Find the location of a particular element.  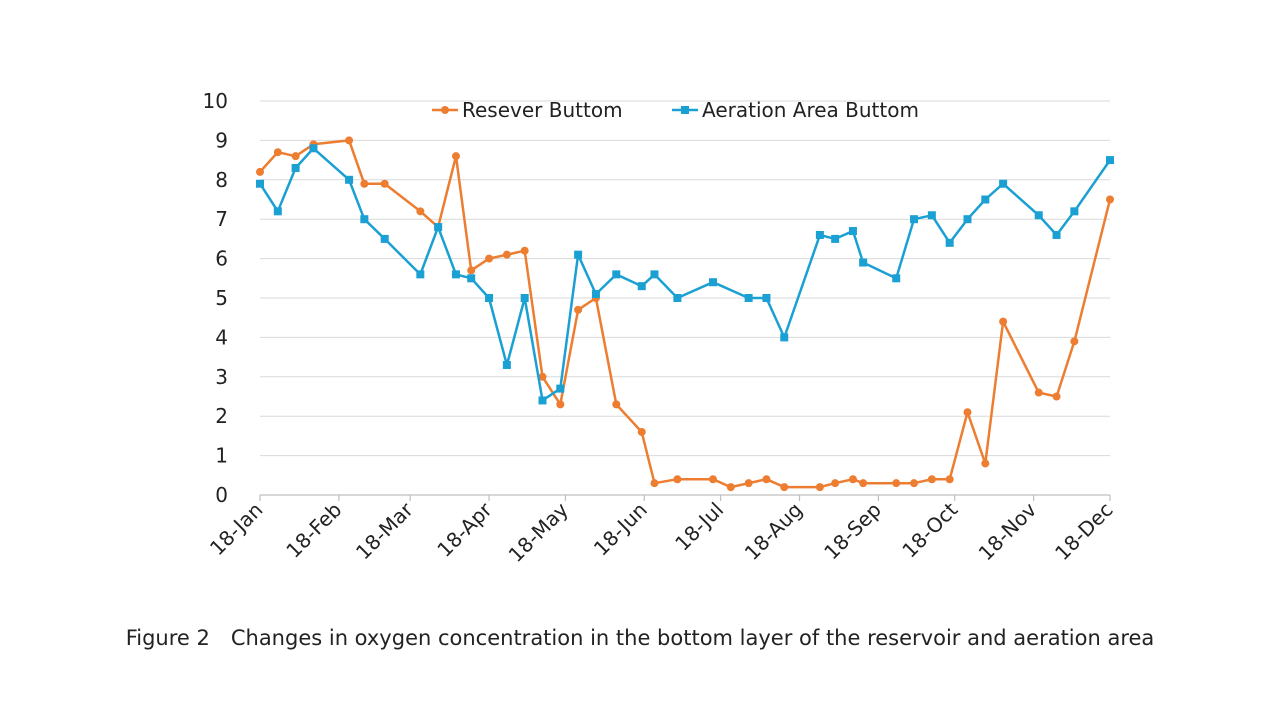

legend-item-1: Resever Buttom is located at coordinates (527, 110).